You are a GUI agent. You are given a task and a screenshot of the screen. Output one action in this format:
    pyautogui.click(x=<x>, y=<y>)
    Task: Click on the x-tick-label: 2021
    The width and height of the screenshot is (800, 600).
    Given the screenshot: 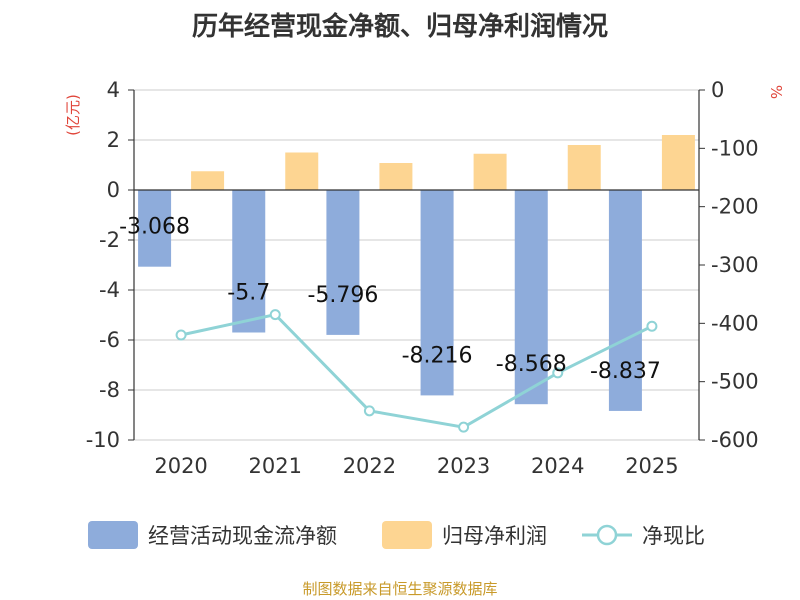 What is the action you would take?
    pyautogui.click(x=275, y=466)
    